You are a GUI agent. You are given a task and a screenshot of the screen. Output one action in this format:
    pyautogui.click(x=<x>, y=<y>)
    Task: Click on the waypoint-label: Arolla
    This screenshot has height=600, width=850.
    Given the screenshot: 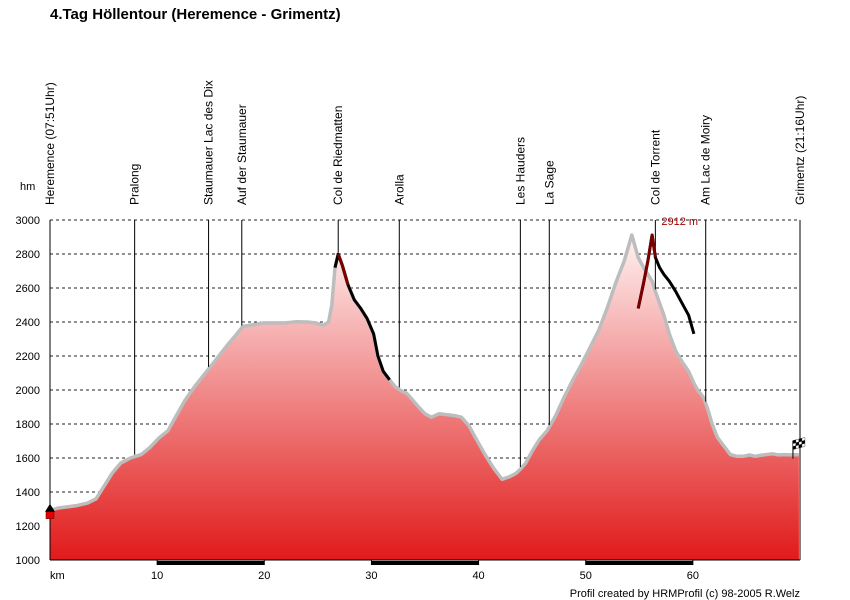 What is the action you would take?
    pyautogui.click(x=399, y=189)
    